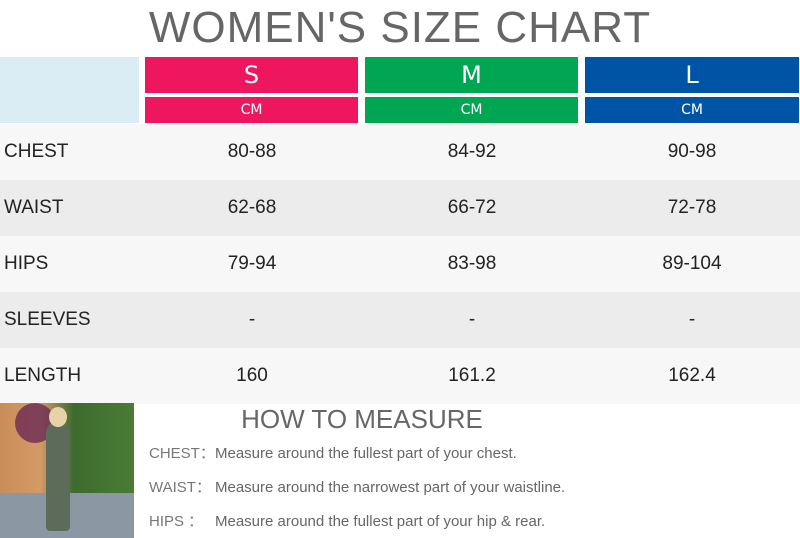 This screenshot has height=538, width=800. I want to click on row-label: SLEEVES, so click(47, 319).